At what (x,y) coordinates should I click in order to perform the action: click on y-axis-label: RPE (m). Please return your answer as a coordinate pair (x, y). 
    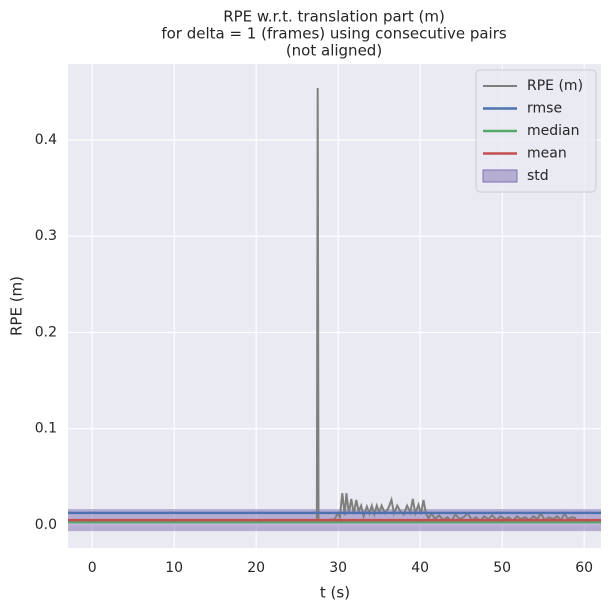
    Looking at the image, I should click on (17, 306).